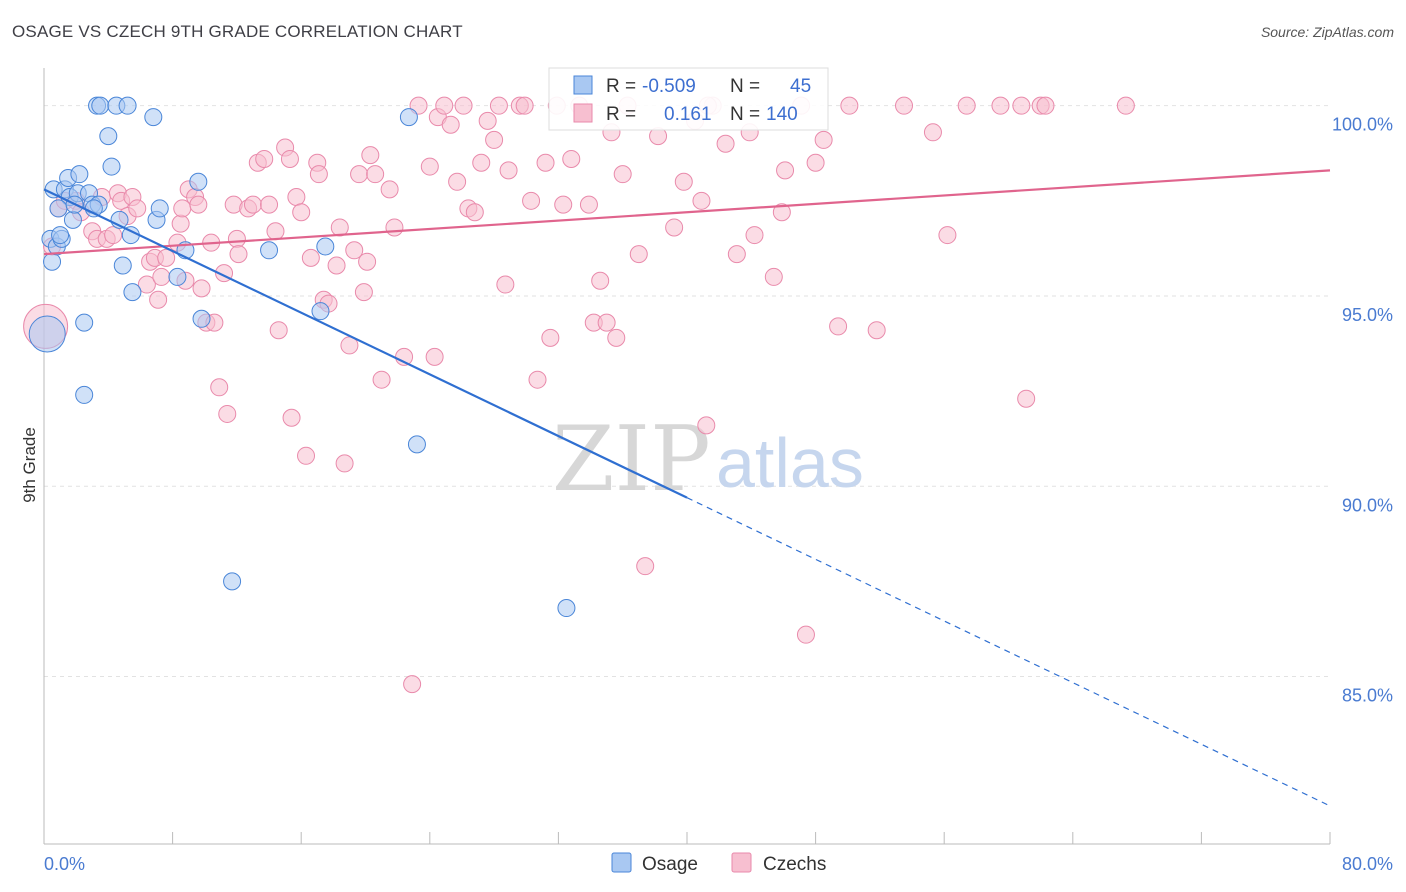 The height and width of the screenshot is (892, 1406). Describe the element at coordinates (64, 864) in the screenshot. I see `x-tick-label-0: 0.0%` at that location.